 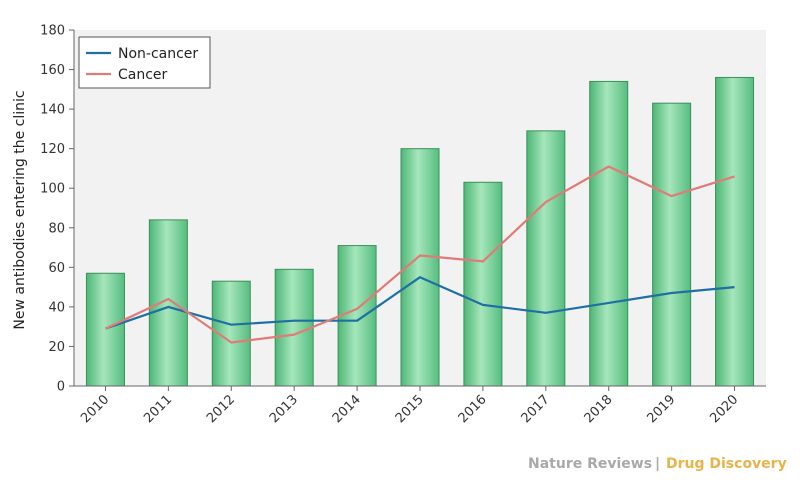 I want to click on y-tick-label: 160, so click(x=52, y=70).